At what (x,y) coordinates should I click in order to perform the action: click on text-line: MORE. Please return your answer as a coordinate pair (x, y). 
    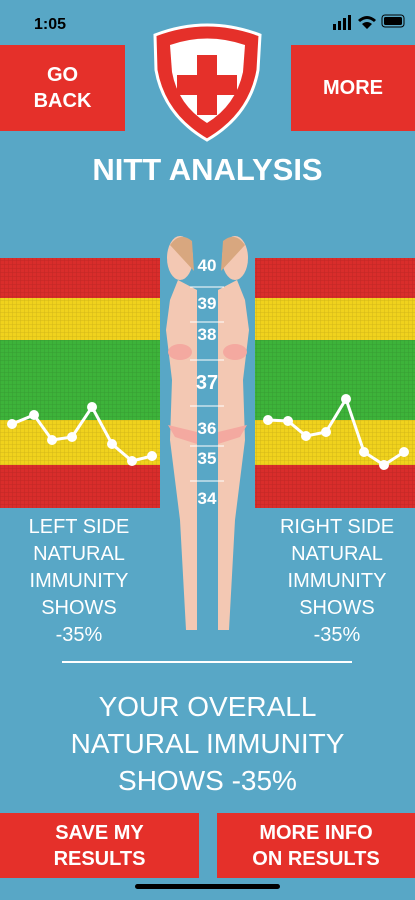
    Looking at the image, I should click on (353, 88).